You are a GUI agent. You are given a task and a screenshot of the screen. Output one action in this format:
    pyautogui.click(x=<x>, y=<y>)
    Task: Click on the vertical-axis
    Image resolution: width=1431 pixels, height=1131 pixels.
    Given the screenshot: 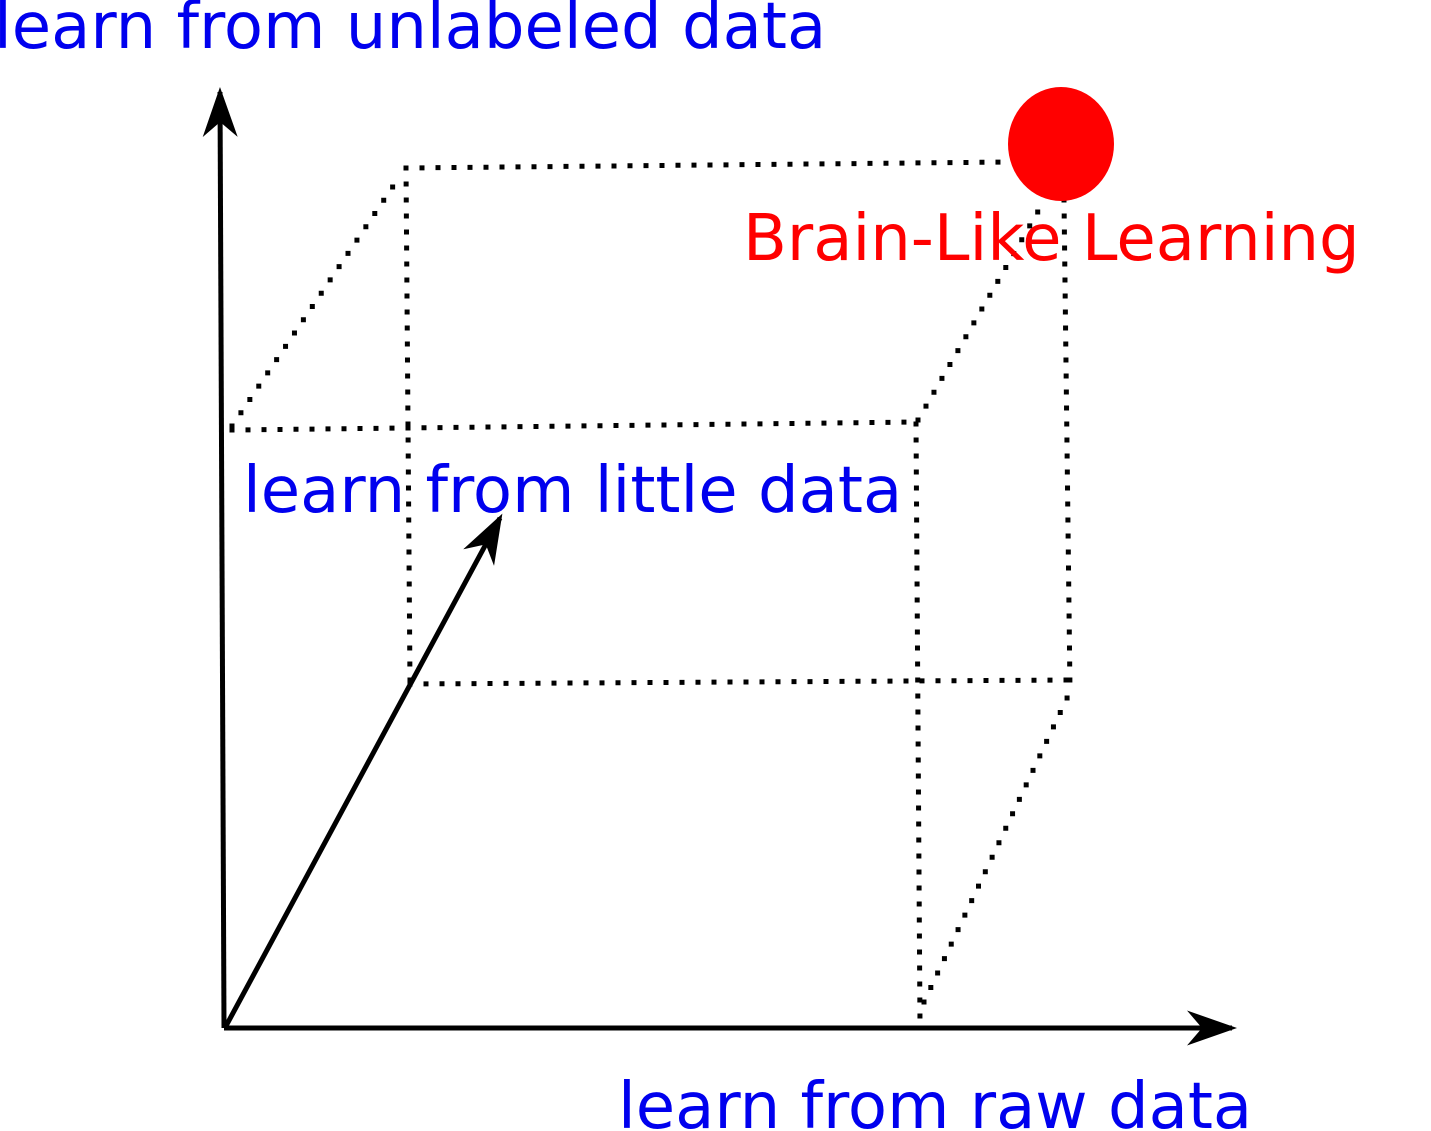 What is the action you would take?
    pyautogui.click(x=220, y=558)
    